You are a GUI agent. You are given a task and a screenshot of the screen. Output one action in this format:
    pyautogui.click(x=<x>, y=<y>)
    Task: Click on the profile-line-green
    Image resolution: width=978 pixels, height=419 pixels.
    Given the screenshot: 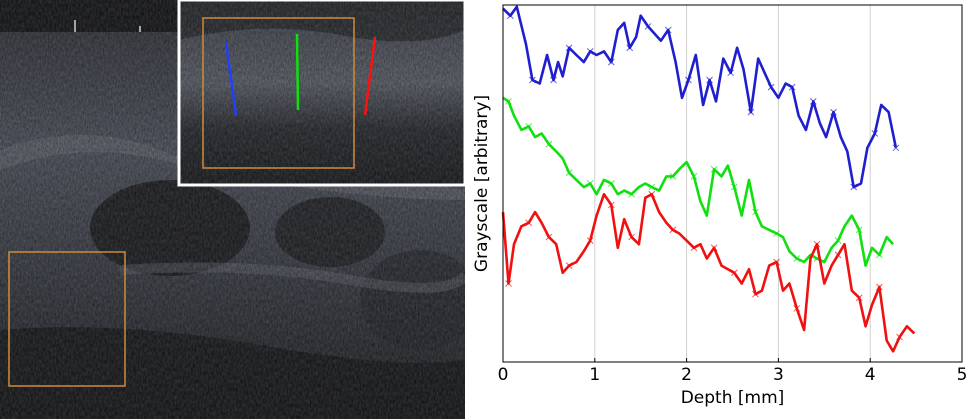 What is the action you would take?
    pyautogui.click(x=297, y=72)
    